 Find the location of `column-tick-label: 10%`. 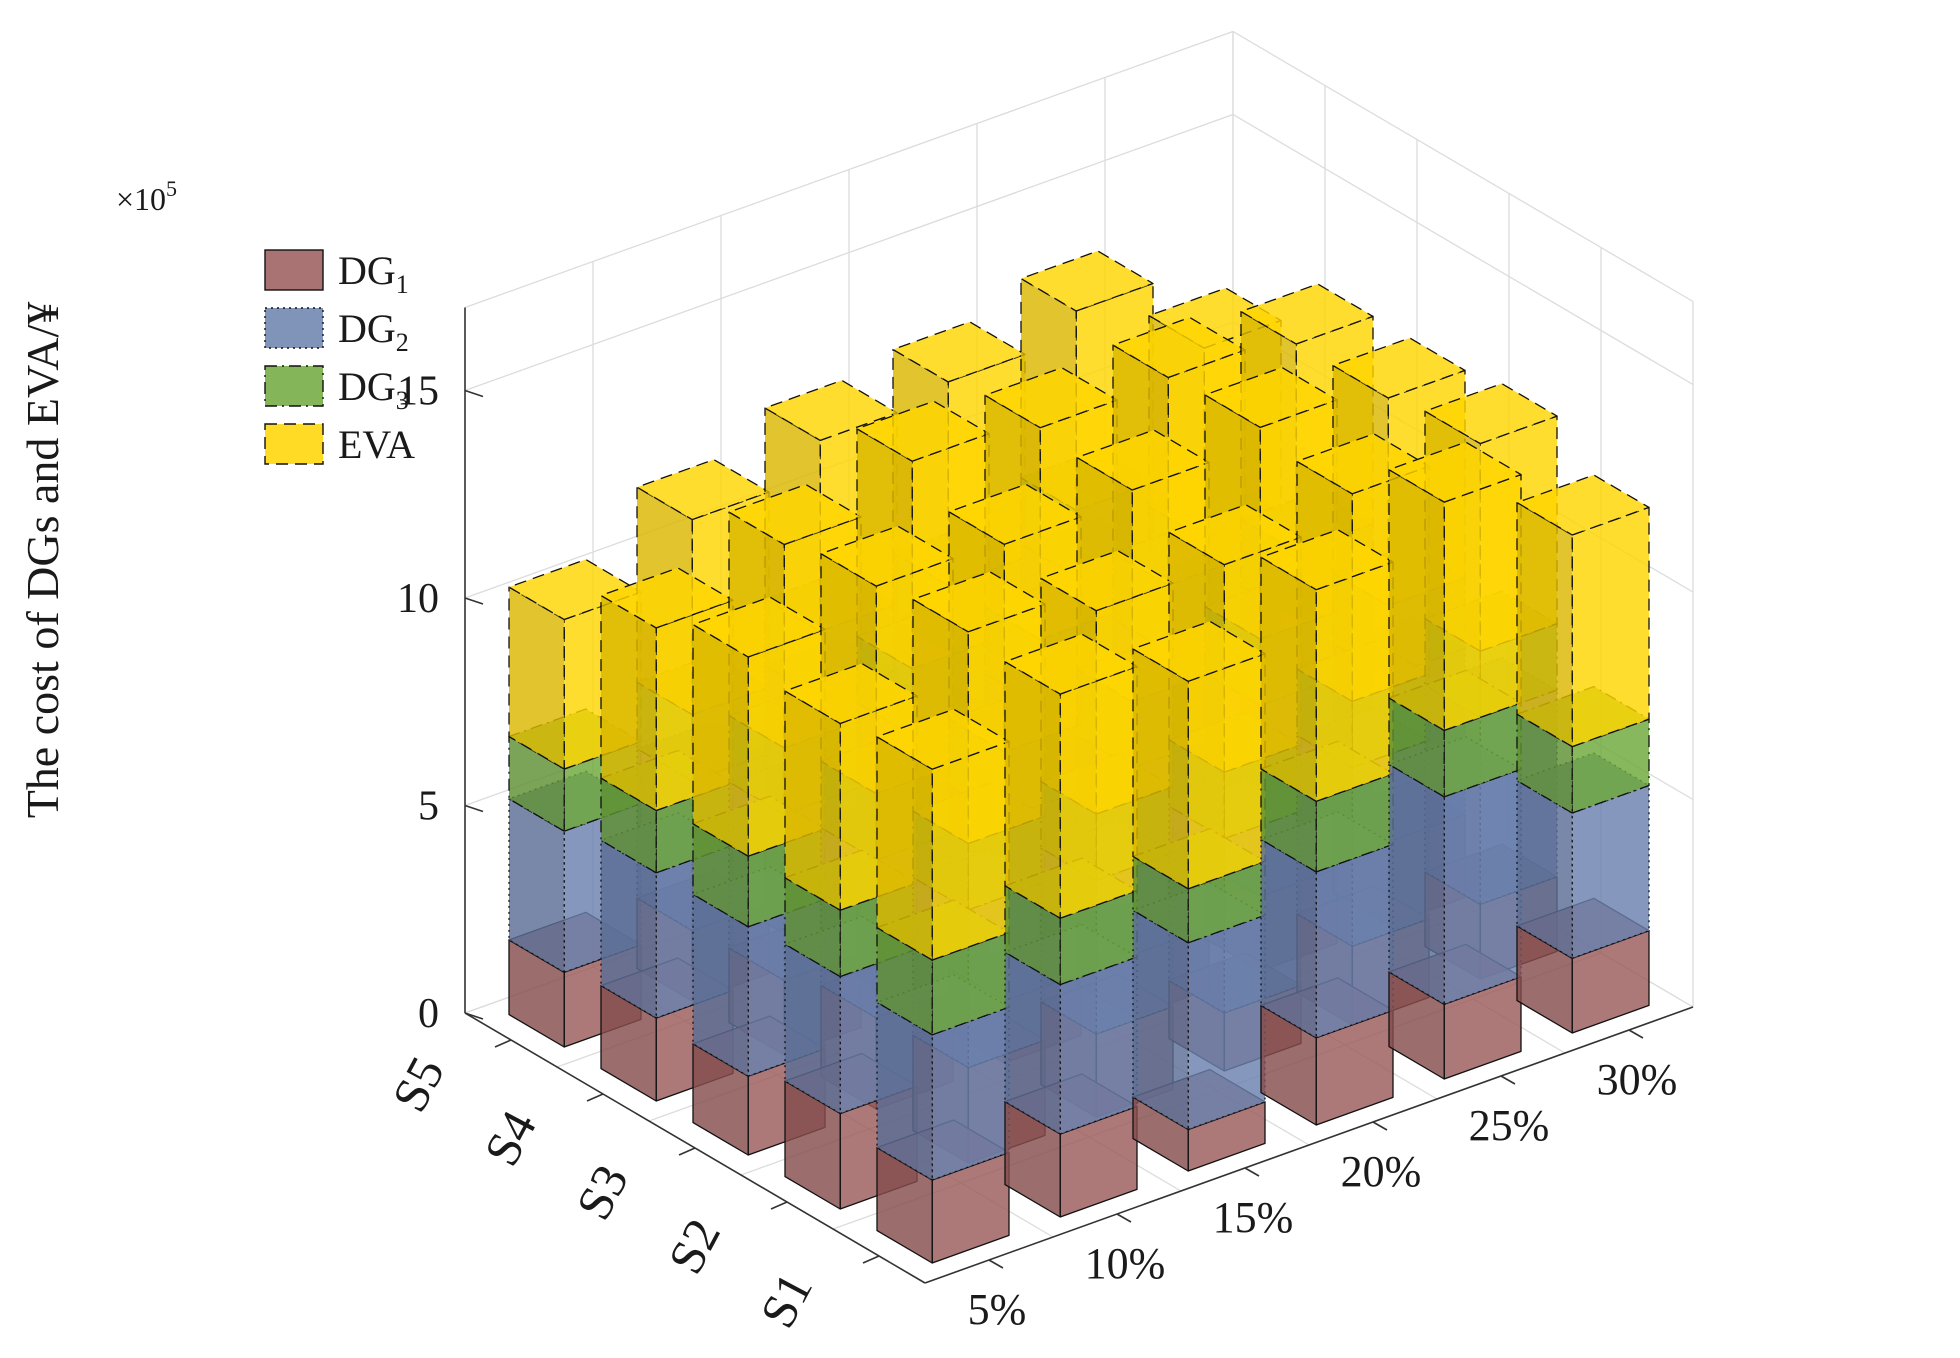

column-tick-label: 10% is located at coordinates (1125, 1263).